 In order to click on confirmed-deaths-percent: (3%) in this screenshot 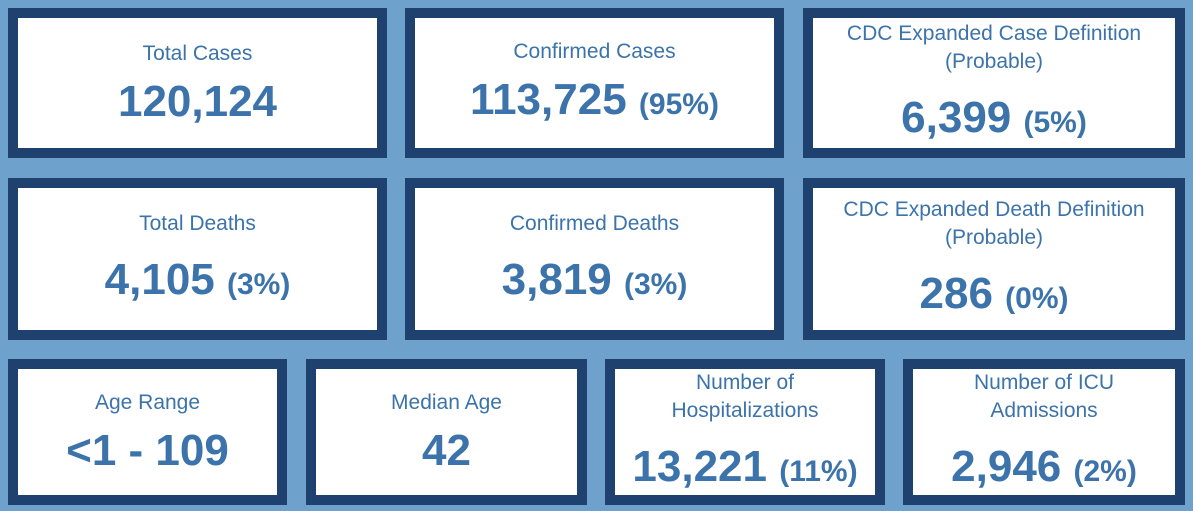, I will do `click(656, 284)`.